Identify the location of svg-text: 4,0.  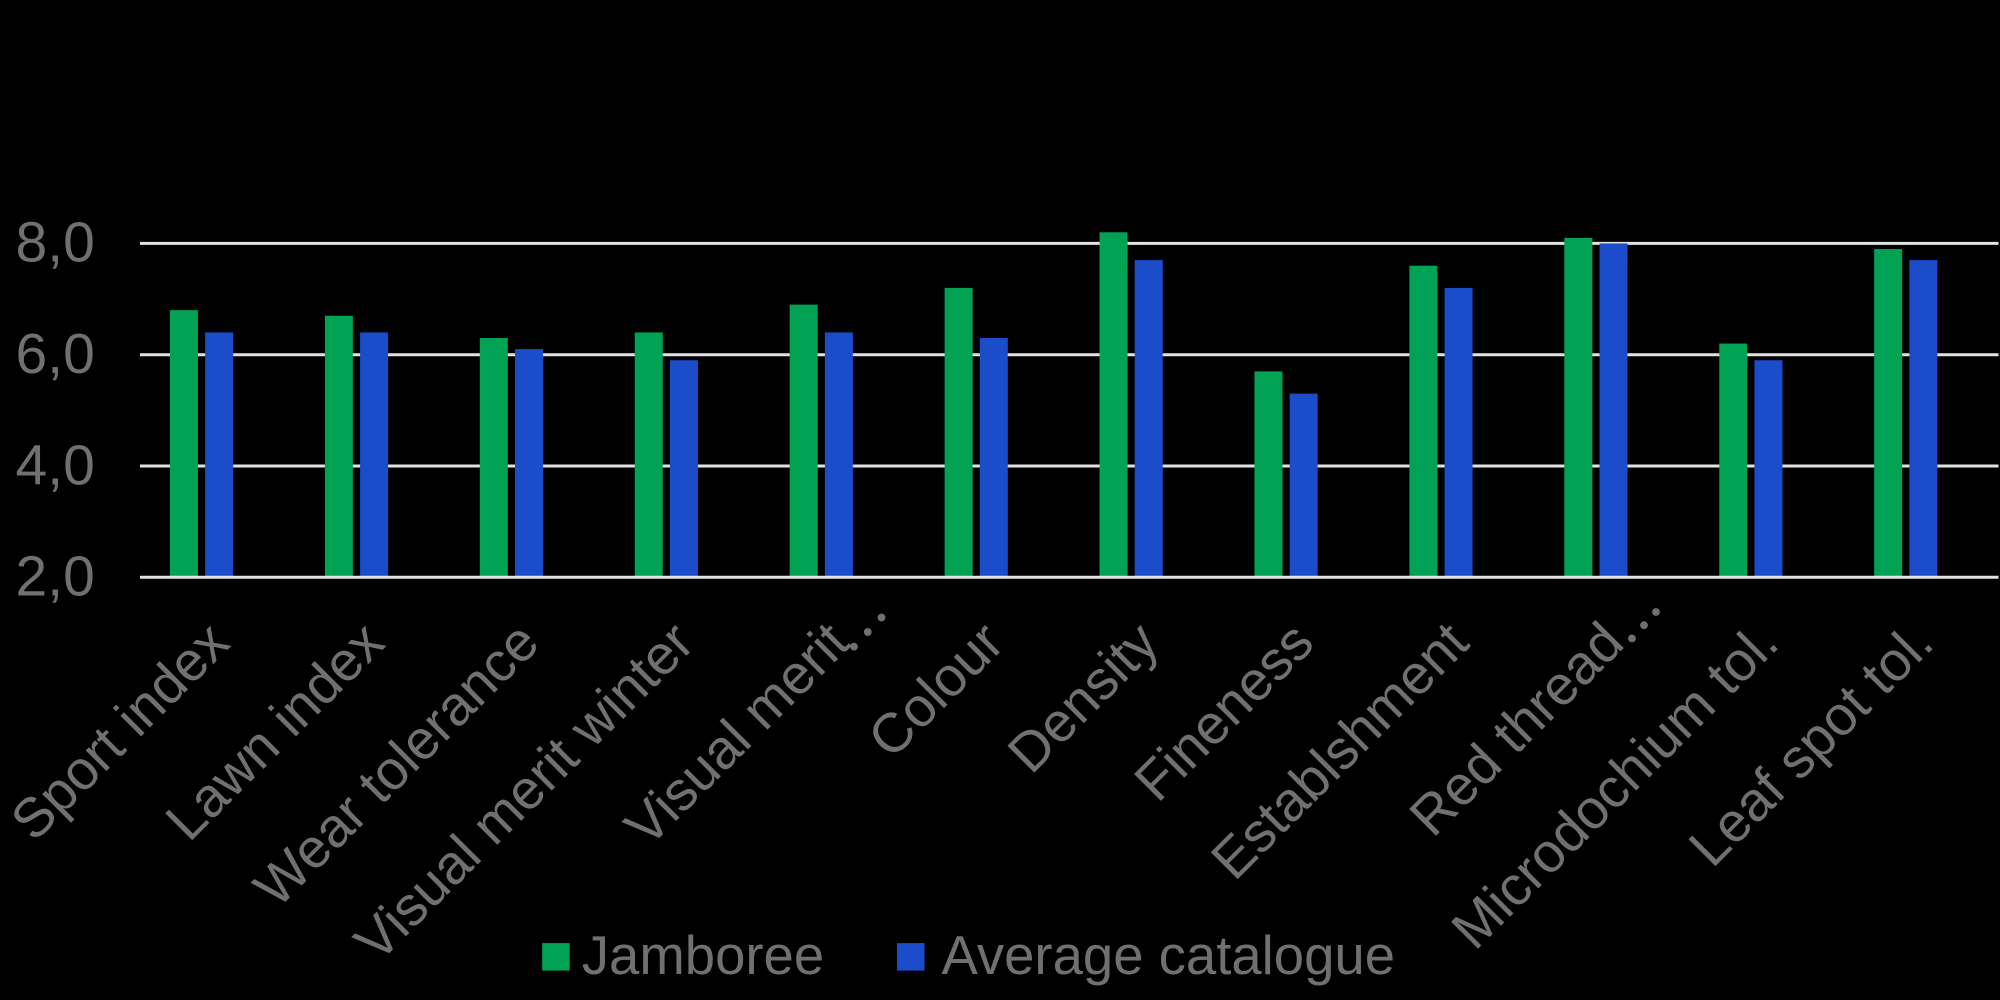
(55, 465).